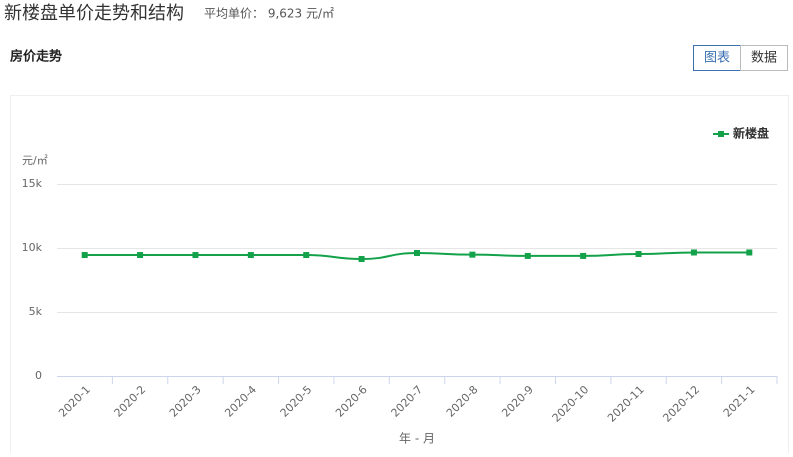  What do you see at coordinates (36, 57) in the screenshot?
I see `section-title: 房价走势` at bounding box center [36, 57].